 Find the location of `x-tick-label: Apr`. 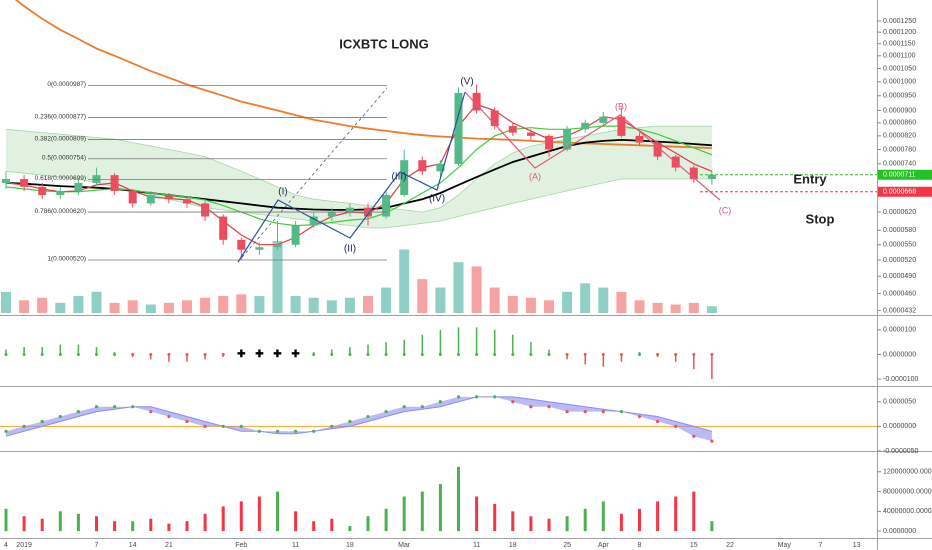

x-tick-label: Apr is located at coordinates (604, 545).